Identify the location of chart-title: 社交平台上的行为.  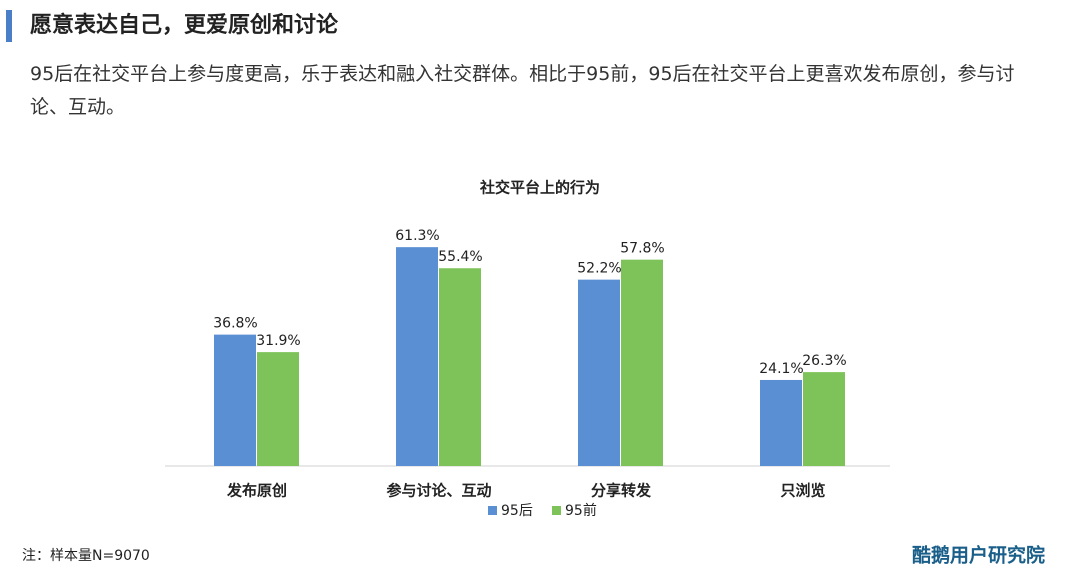
(539, 188).